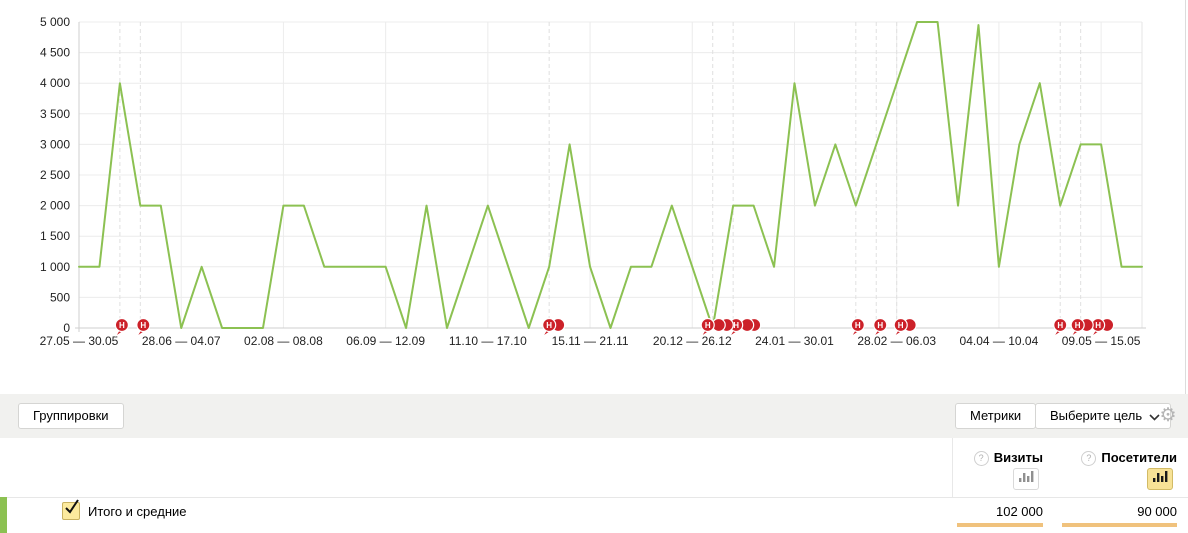 This screenshot has height=533, width=1188. I want to click on svg-text: 02.08 — 08.08, so click(283, 341).